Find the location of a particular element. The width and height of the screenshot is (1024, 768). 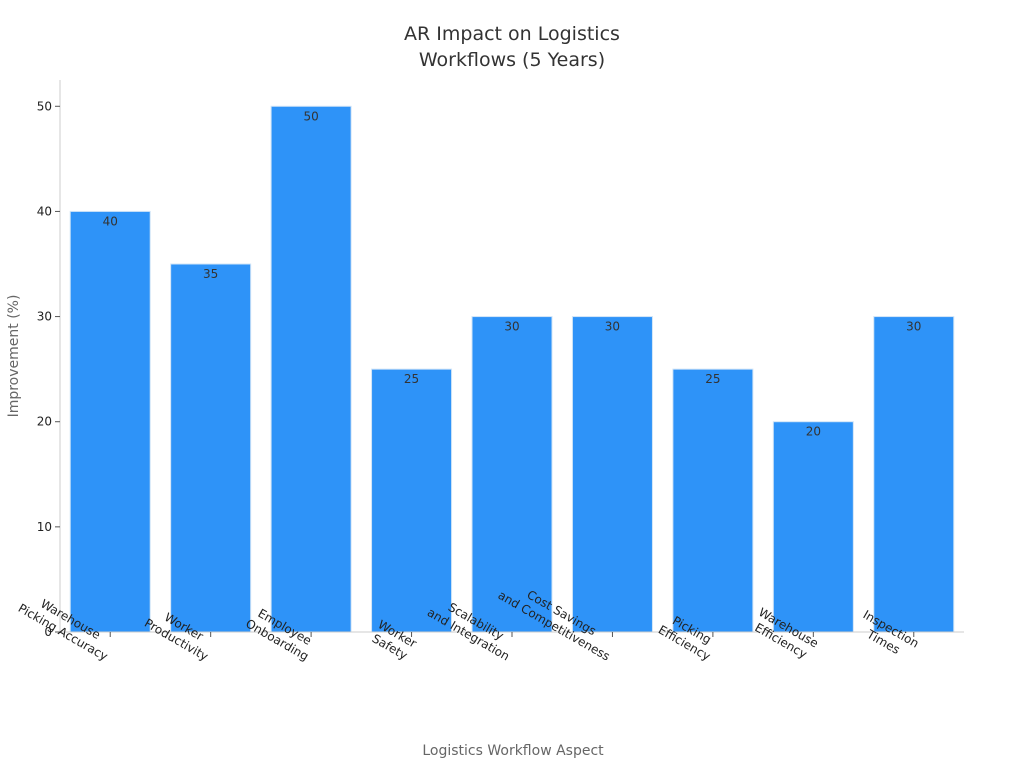

bar-value-label: 35 is located at coordinates (210, 274).